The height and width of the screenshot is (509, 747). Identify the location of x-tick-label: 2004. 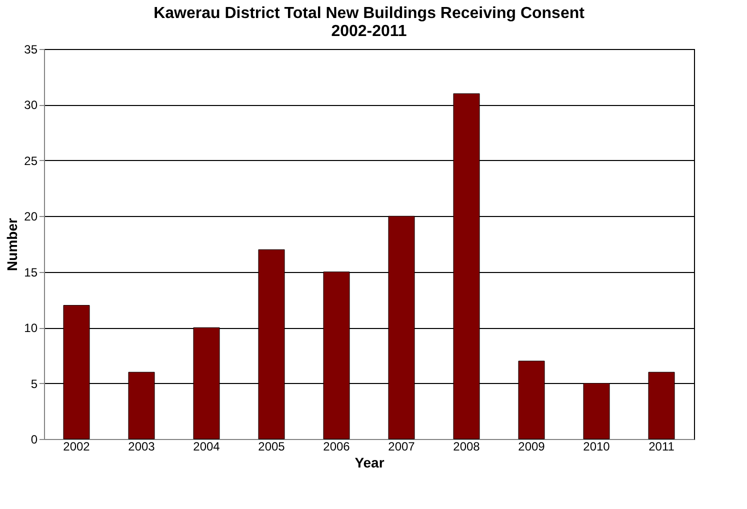
(206, 447).